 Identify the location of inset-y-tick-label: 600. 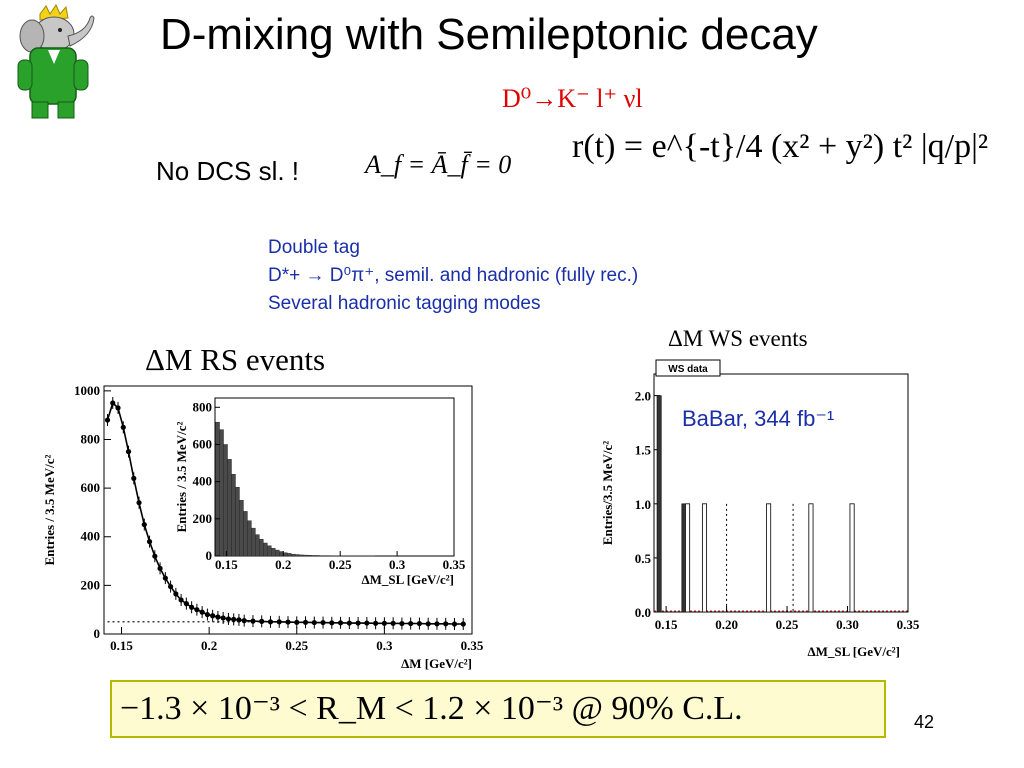
(203, 443).